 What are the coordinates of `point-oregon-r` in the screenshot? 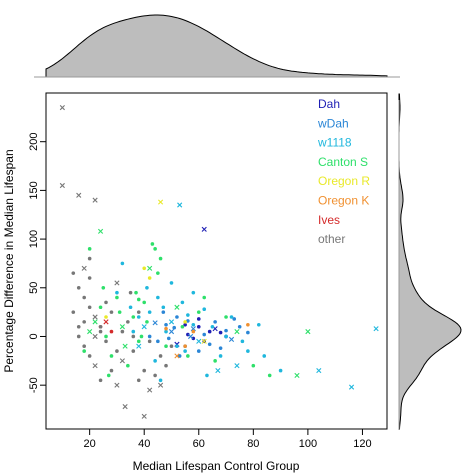 It's located at (204, 341).